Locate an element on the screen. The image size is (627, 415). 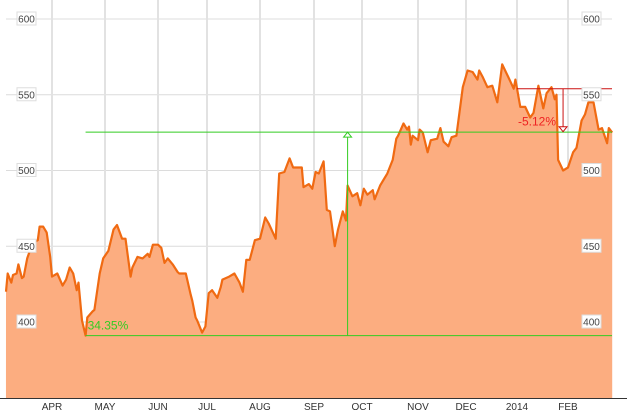
y-tick-right: 600 is located at coordinates (591, 20).